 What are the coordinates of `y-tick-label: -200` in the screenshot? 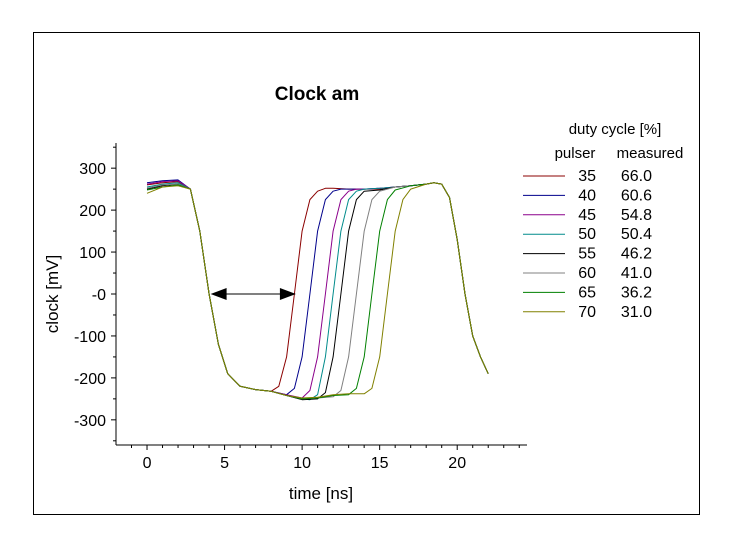 It's located at (90, 379).